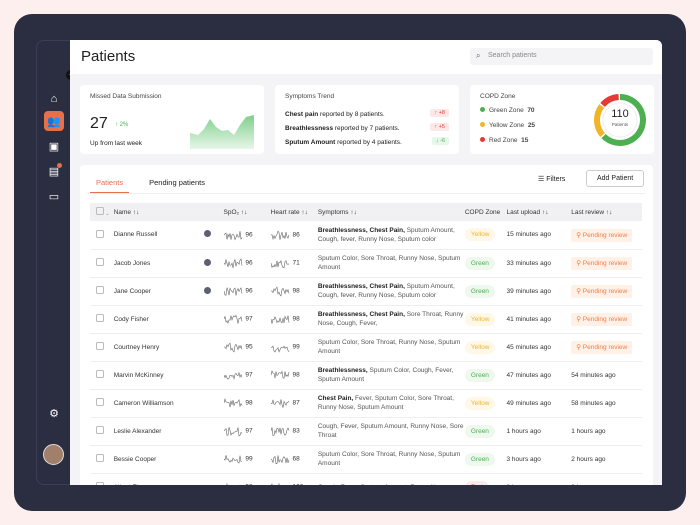 This screenshot has height=525, width=700. Describe the element at coordinates (158, 431) in the screenshot. I see `patient-name: Leslie Alexander` at that location.